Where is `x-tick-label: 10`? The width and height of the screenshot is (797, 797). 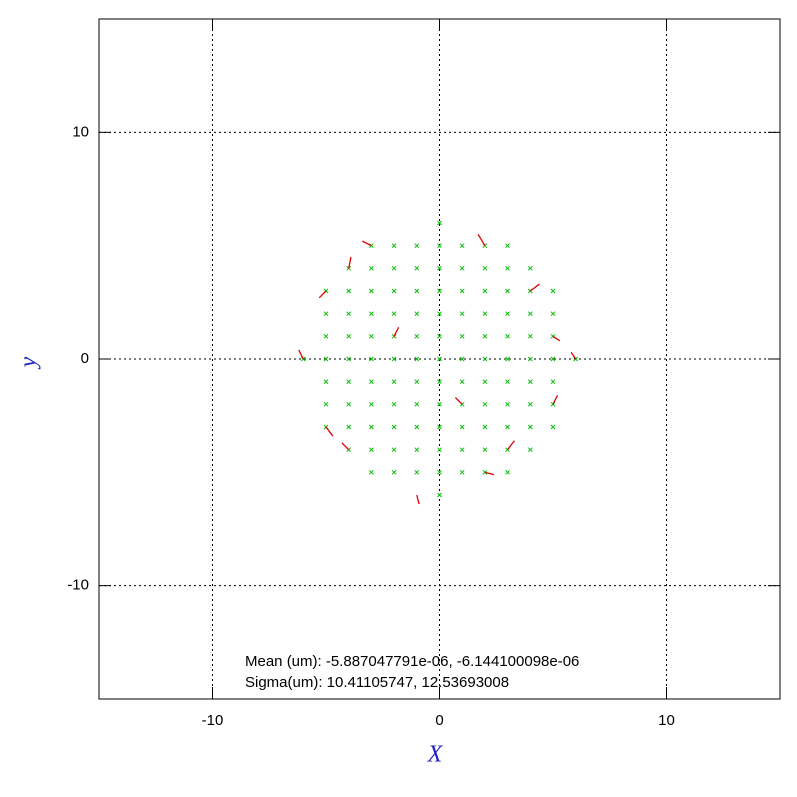
x-tick-label: 10 is located at coordinates (666, 720).